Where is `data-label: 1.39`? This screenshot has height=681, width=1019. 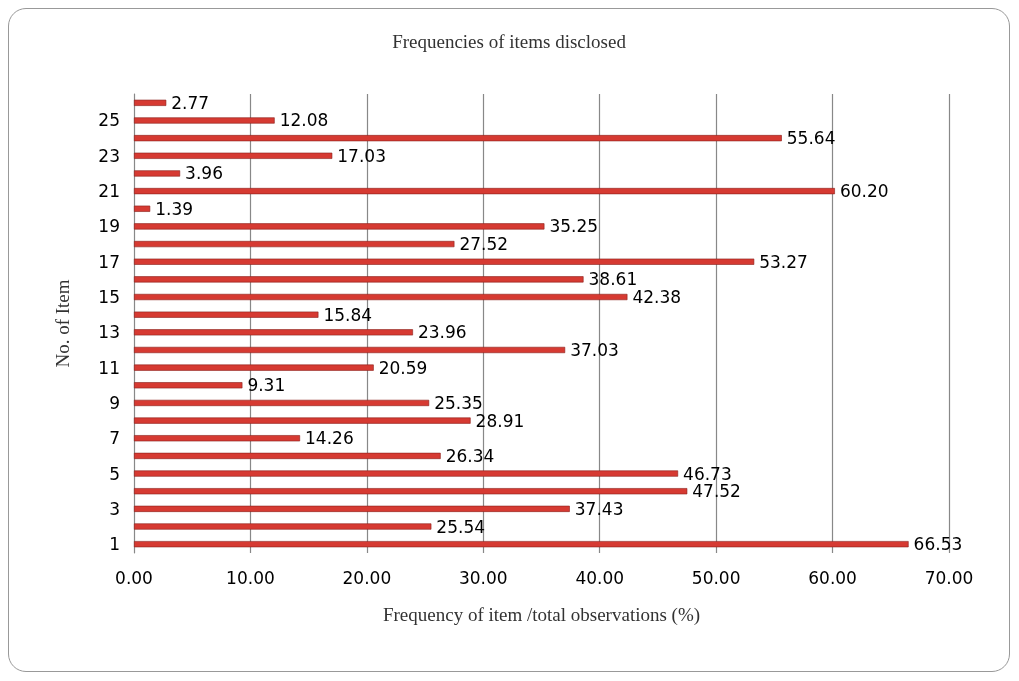 data-label: 1.39 is located at coordinates (174, 208).